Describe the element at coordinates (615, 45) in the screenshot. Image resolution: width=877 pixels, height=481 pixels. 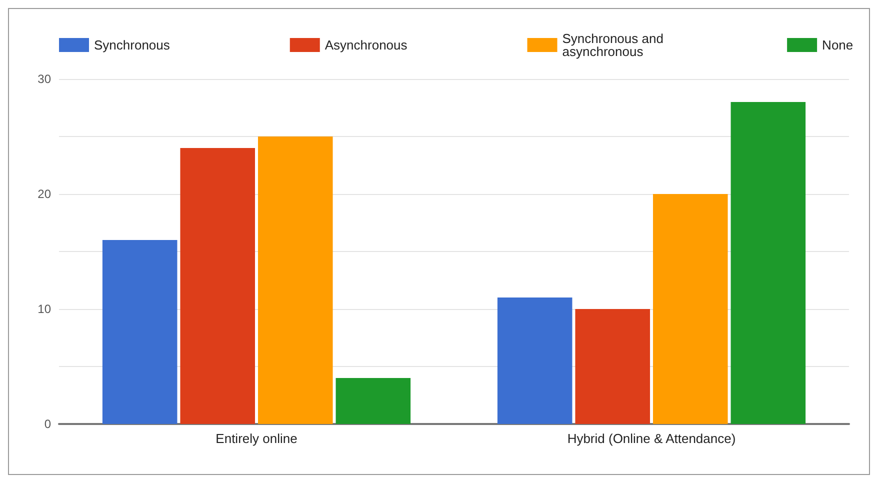
I see `legend-label: Synchronous and asynchronous` at that location.